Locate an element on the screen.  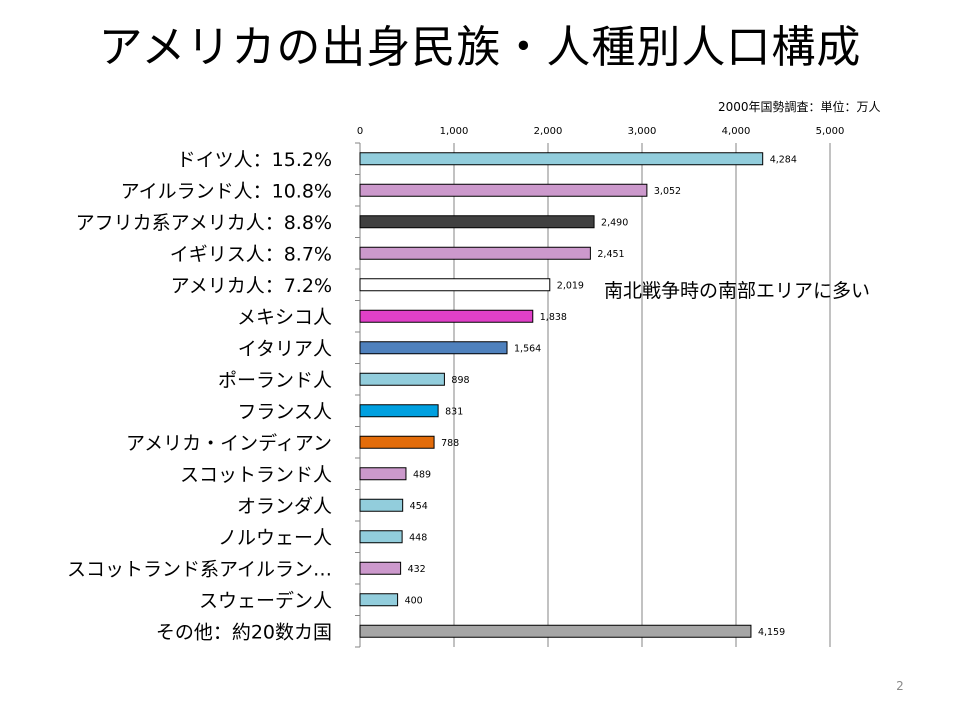
category-label: ノルウェー人 is located at coordinates (275, 538).